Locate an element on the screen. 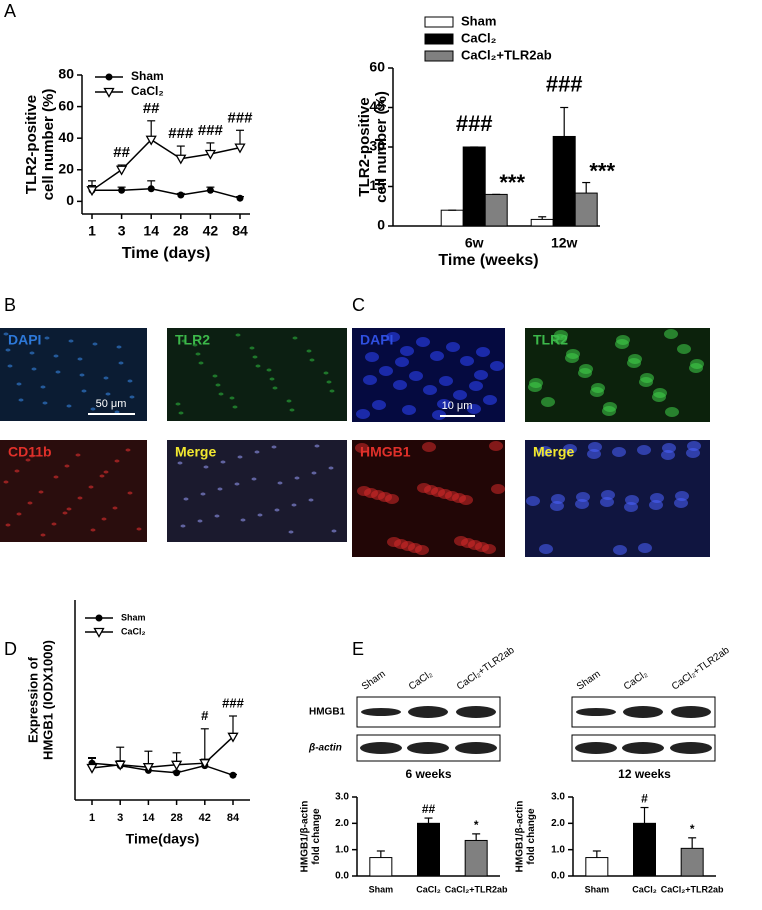 Image resolution: width=762 pixels, height=910 pixels. y-axis-label: TLR2-positive is located at coordinates (364, 146).